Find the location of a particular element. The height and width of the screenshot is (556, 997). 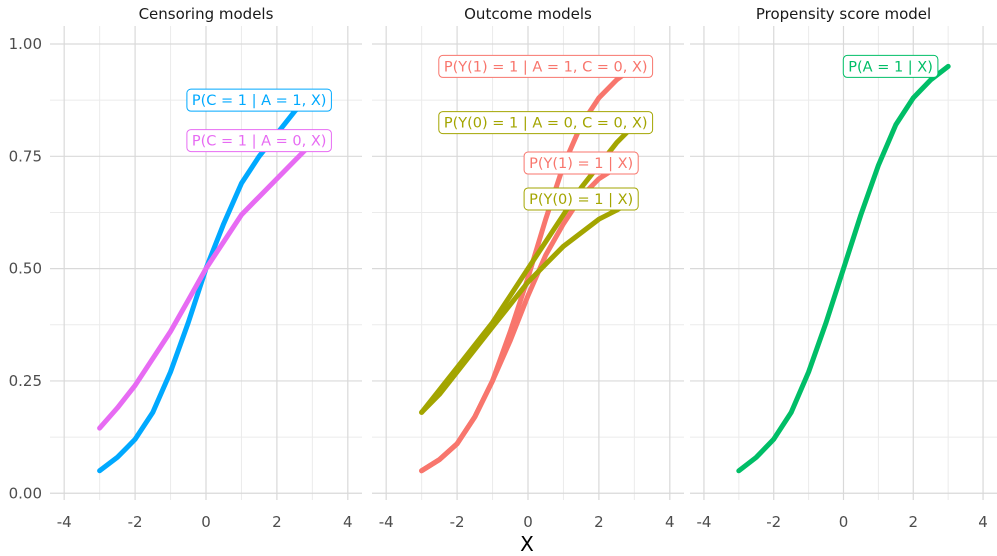

y-tick-label: 1.00 is located at coordinates (25, 44).